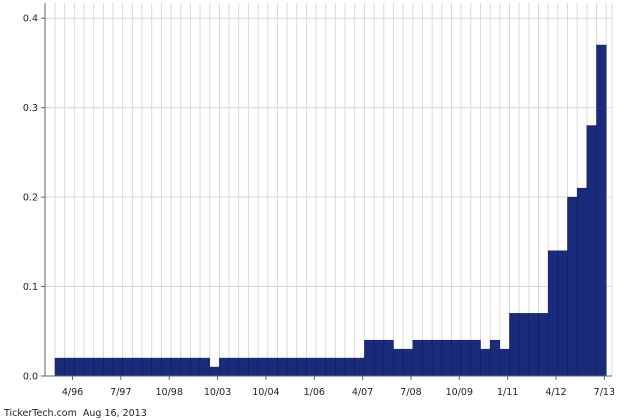 The height and width of the screenshot is (420, 640). I want to click on y-tick-label: 0.0, so click(30, 377).